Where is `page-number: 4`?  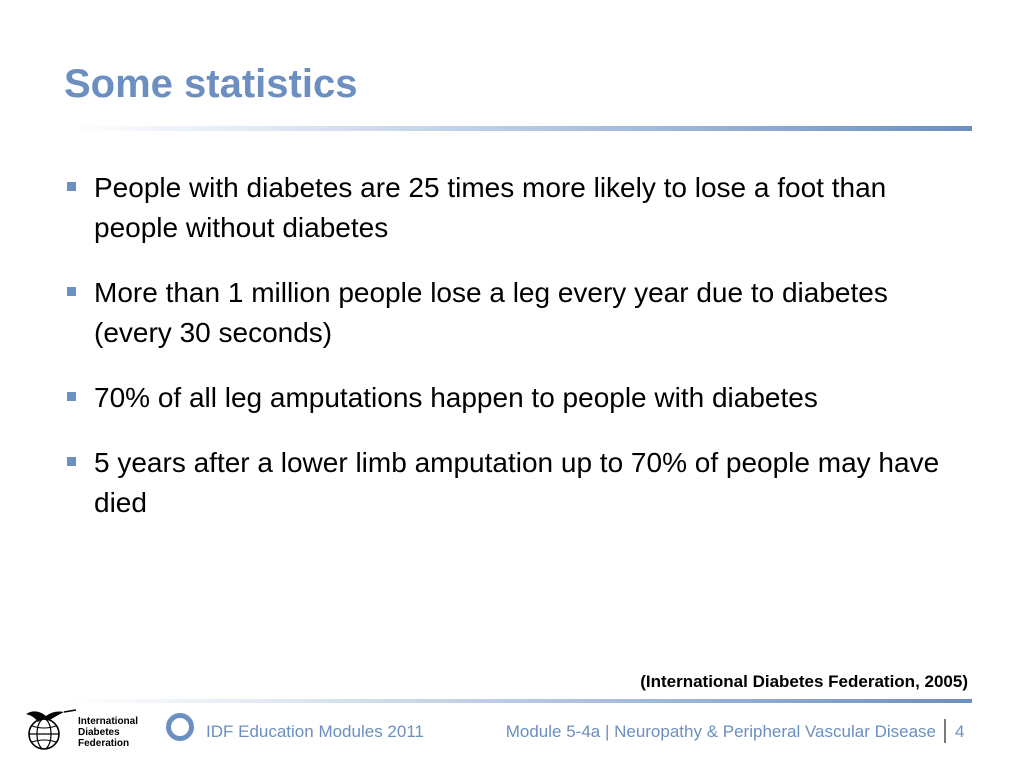 page-number: 4 is located at coordinates (960, 731).